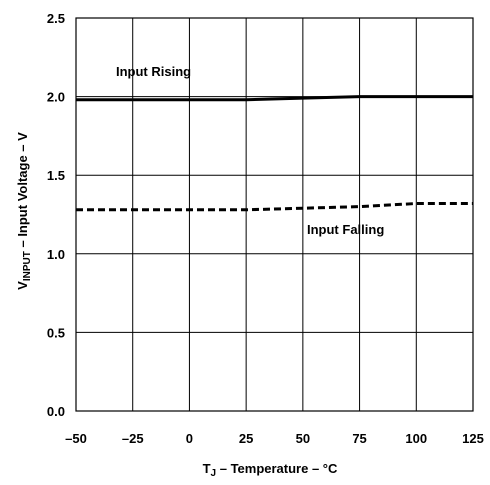  What do you see at coordinates (56, 97) in the screenshot?
I see `y-tick-label: 2.0` at bounding box center [56, 97].